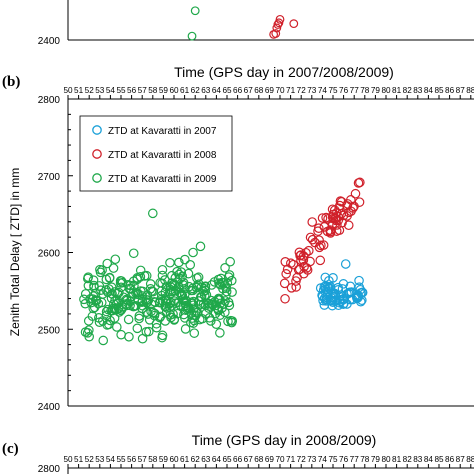 The width and height of the screenshot is (474, 474). I want to click on legend-marker-2007, so click(97, 130).